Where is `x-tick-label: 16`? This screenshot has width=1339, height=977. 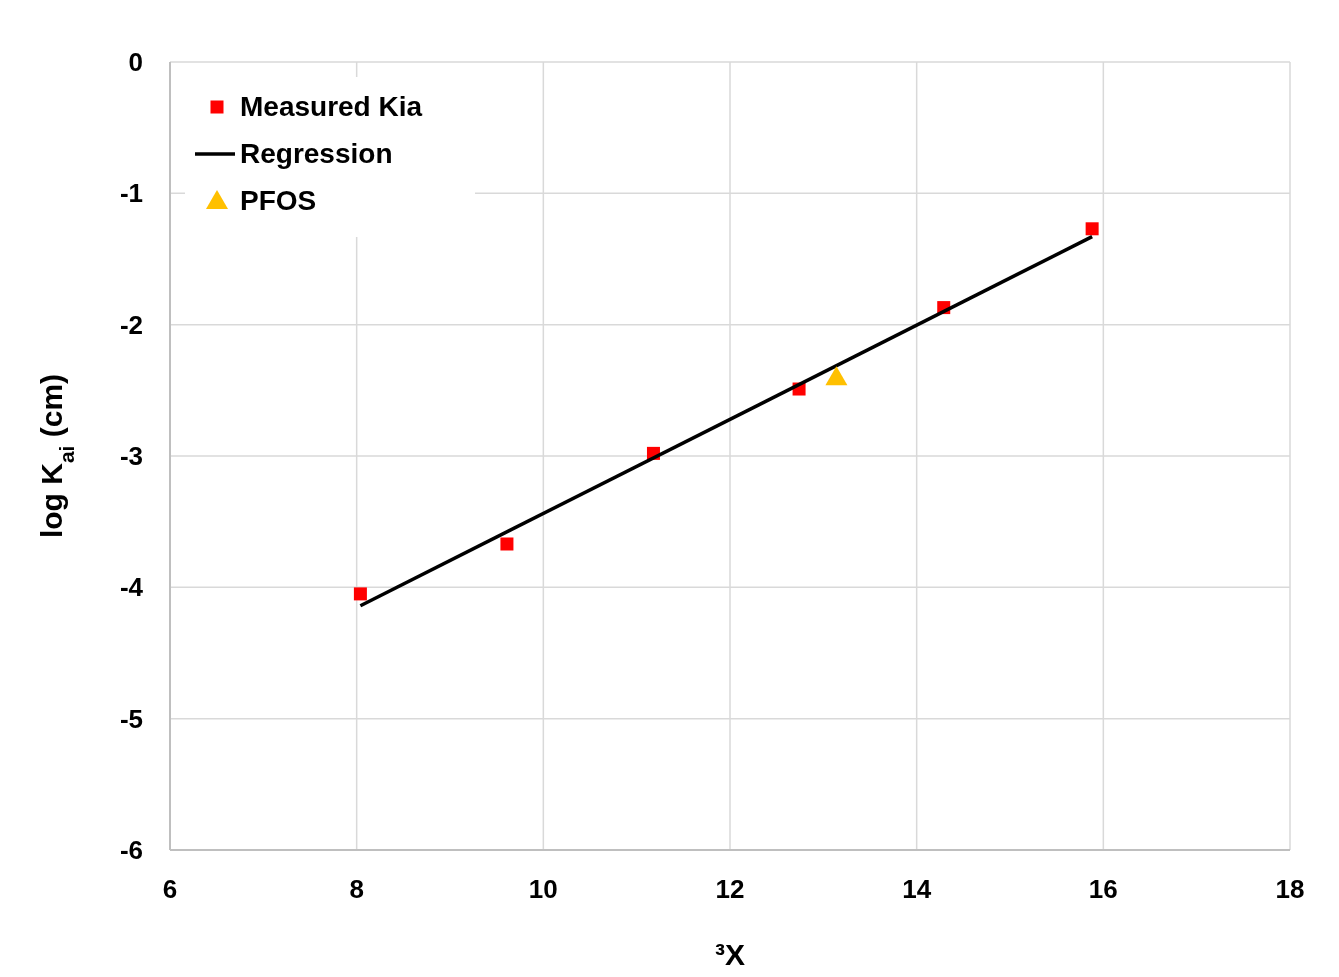 x-tick-label: 16 is located at coordinates (1103, 889).